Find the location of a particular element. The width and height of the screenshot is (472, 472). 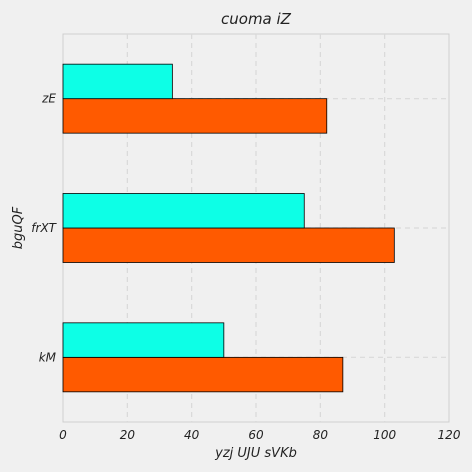

bar-series-2-frXT is located at coordinates (183, 211).